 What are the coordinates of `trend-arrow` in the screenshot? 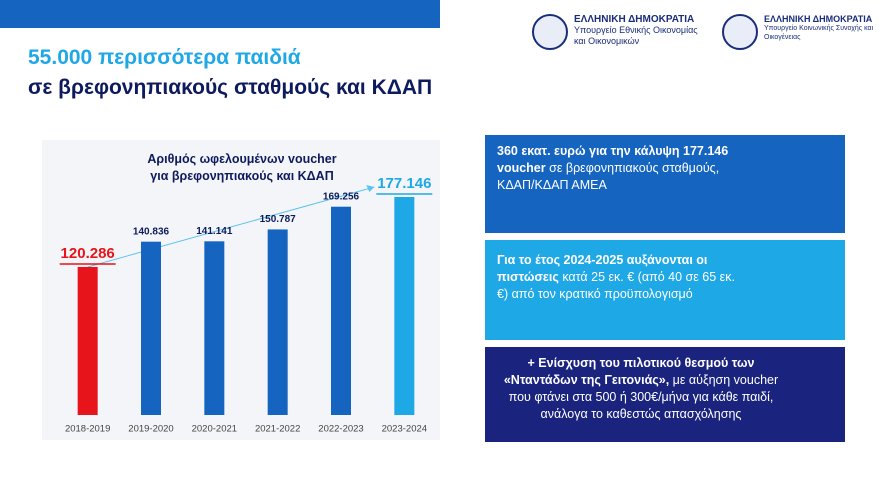 It's located at (231, 227).